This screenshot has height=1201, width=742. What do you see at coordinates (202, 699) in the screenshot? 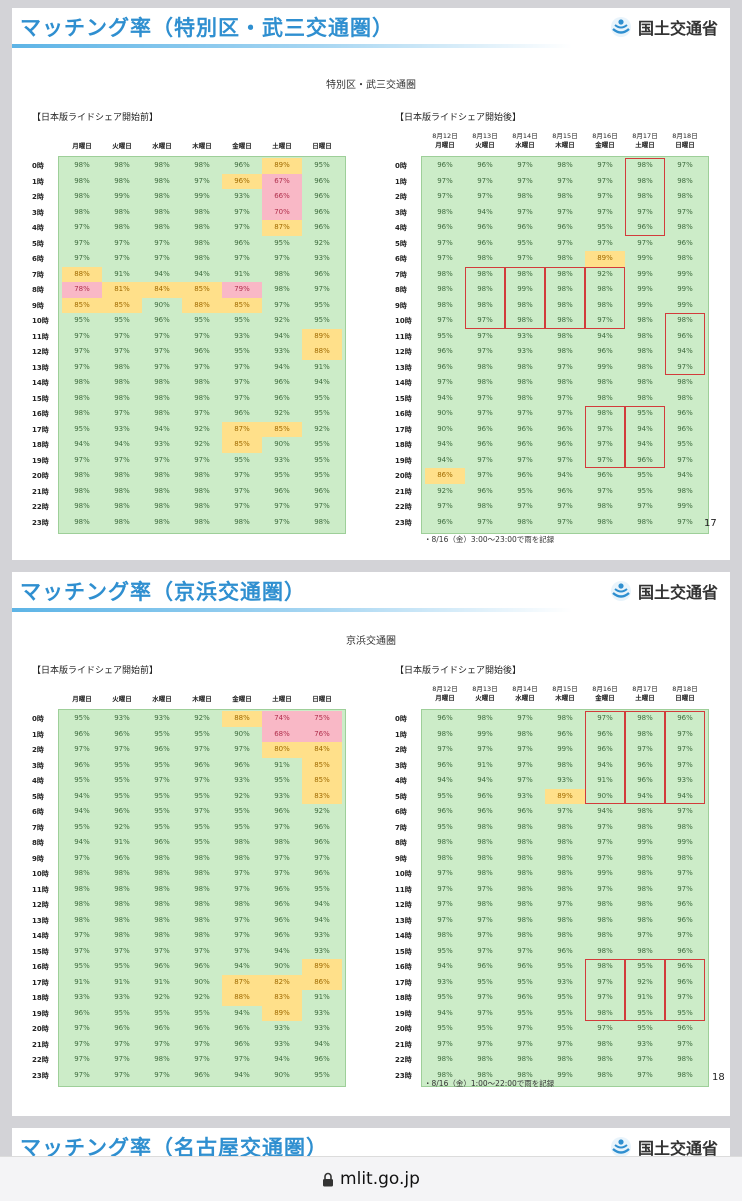
I see `column-header: 木曜日` at bounding box center [202, 699].